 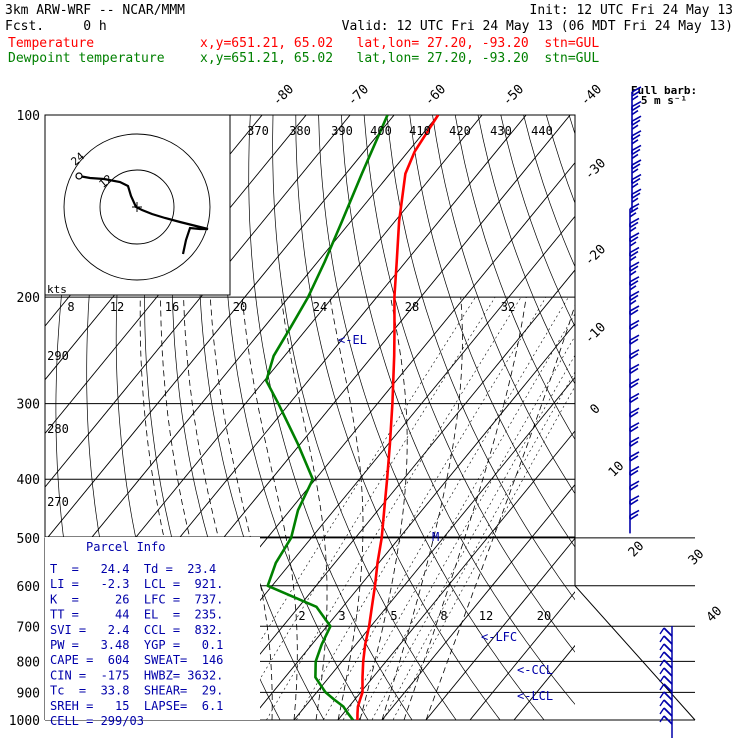 I want to click on skew-temp-label: 0, so click(x=595, y=409).